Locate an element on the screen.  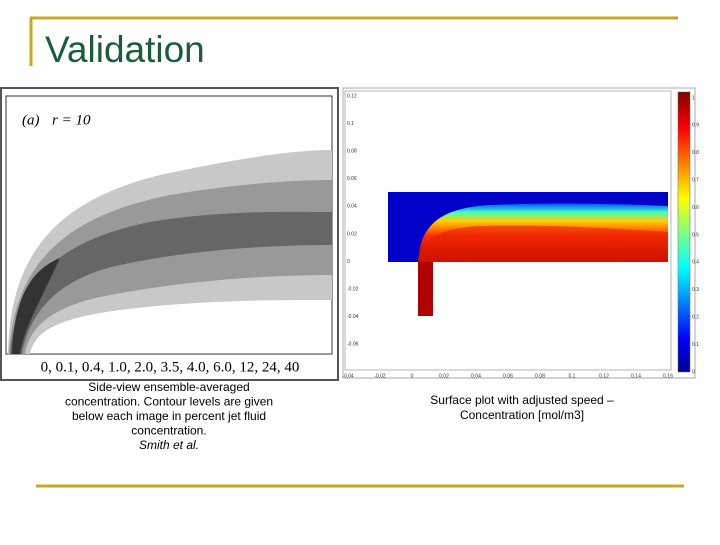
y-tick-label: 0 is located at coordinates (348, 262).